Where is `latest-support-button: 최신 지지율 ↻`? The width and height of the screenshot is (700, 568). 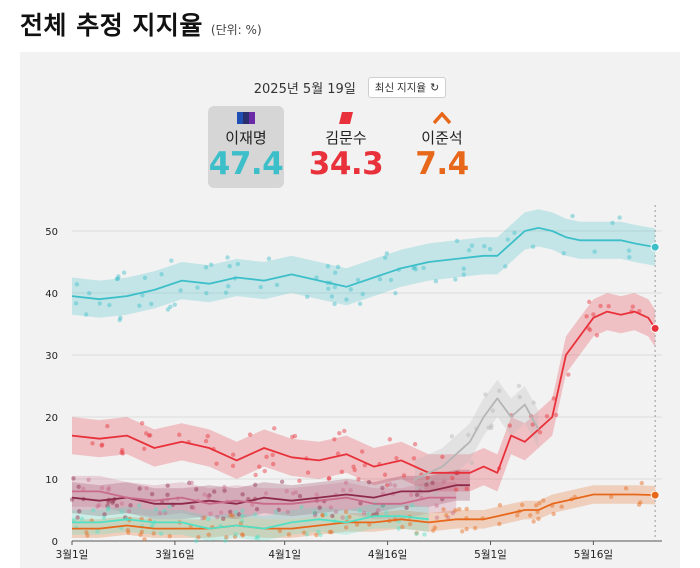 latest-support-button: 최신 지지율 ↻ is located at coordinates (407, 87).